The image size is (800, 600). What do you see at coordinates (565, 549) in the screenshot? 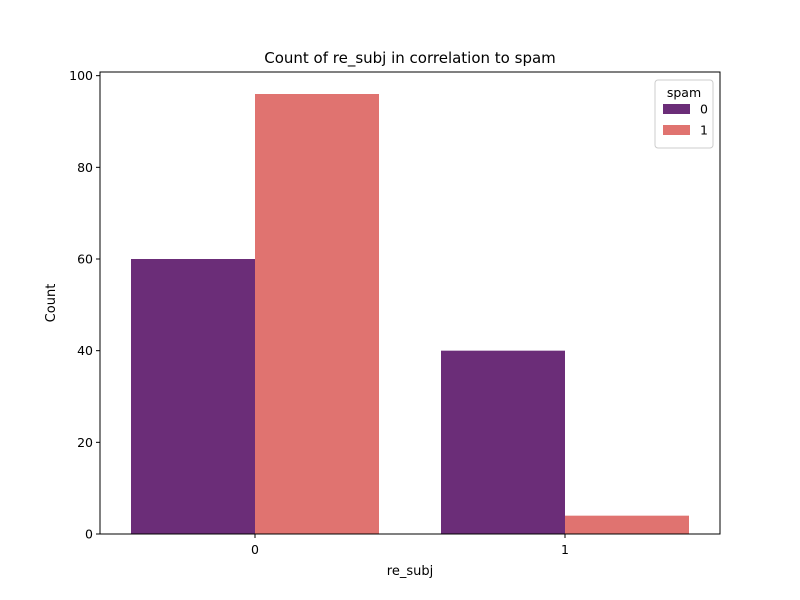
I see `x-tick-label: 1` at bounding box center [565, 549].